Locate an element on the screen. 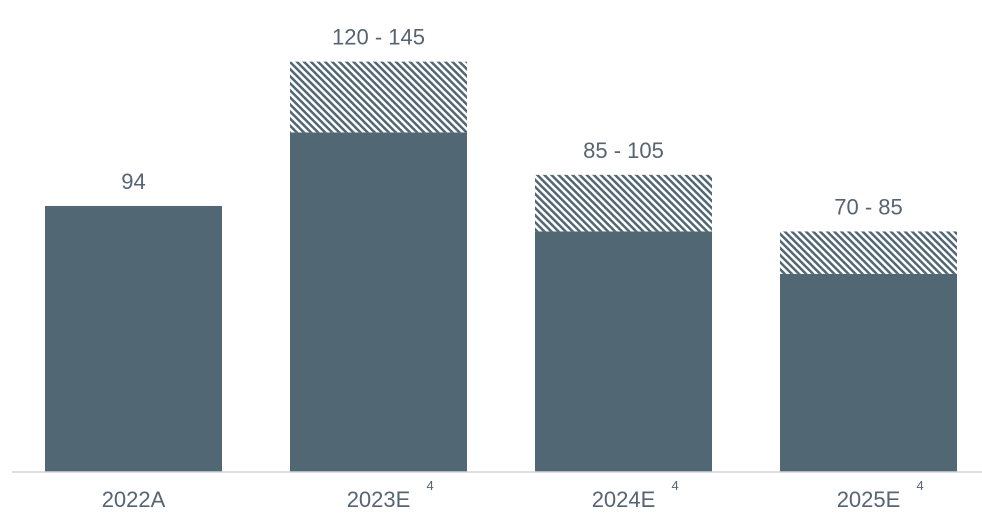 The image size is (982, 517). bar-range-2024E is located at coordinates (623, 203).